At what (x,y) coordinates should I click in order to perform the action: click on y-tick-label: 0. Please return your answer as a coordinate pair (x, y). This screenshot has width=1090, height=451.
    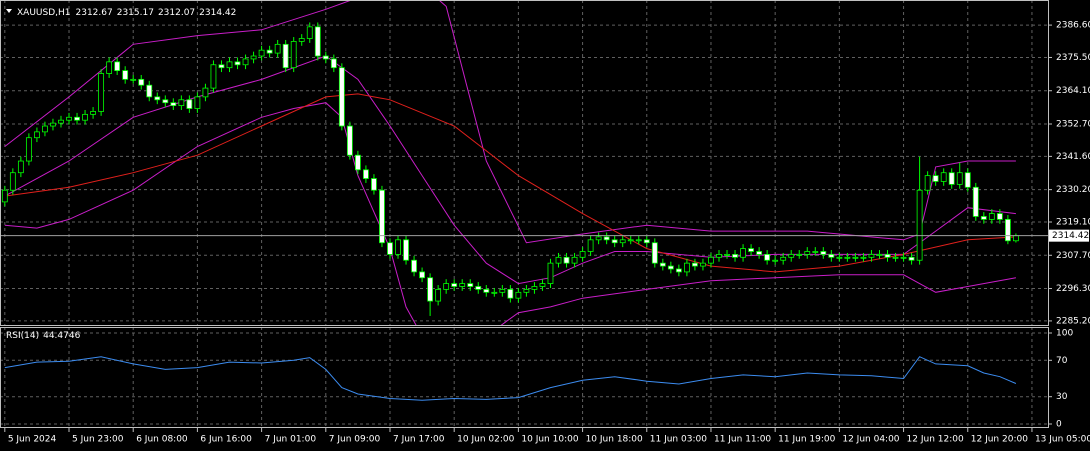
    Looking at the image, I should click on (1059, 424).